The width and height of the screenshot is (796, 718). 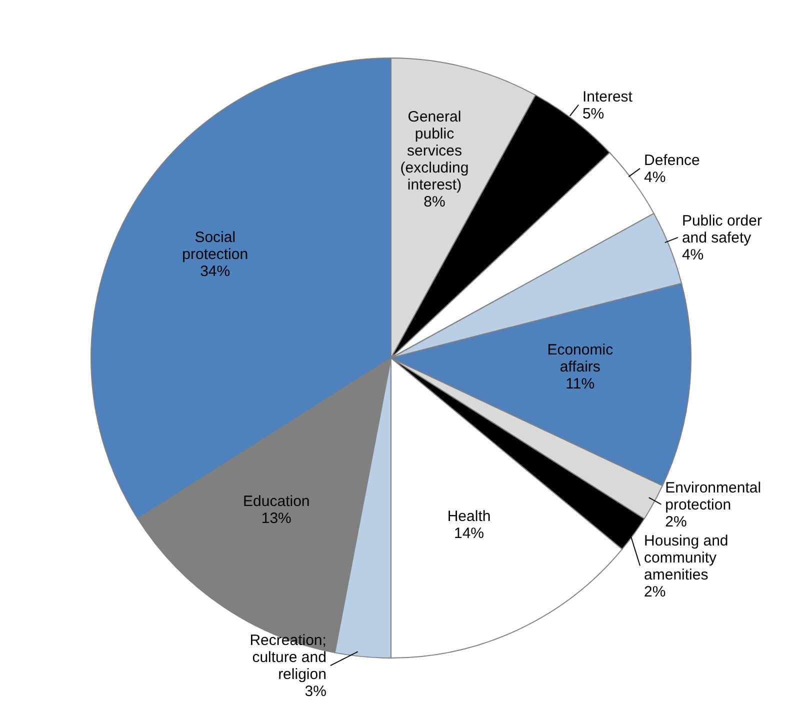 I want to click on slice-label: Social protection, so click(x=215, y=246).